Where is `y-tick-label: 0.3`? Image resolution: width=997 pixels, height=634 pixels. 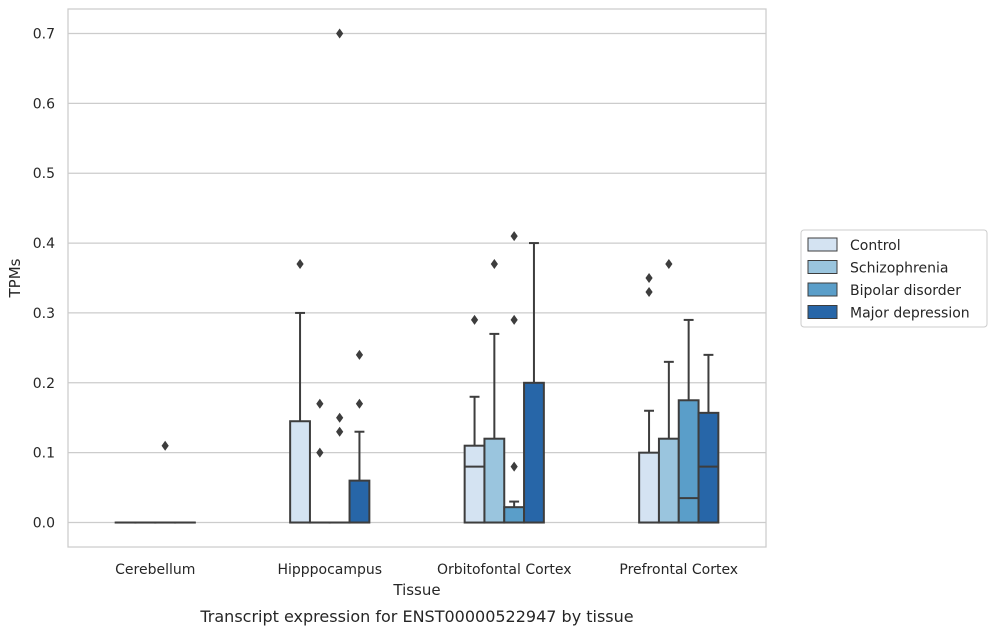
y-tick-label: 0.3 is located at coordinates (44, 314).